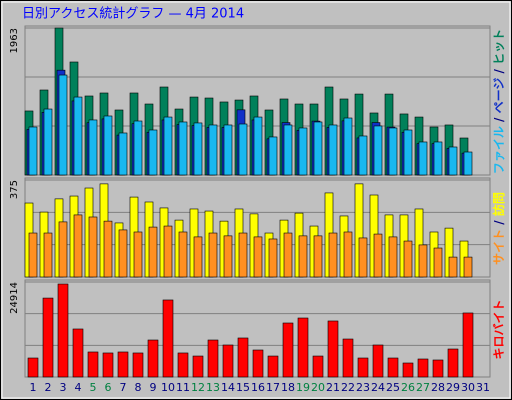 The image size is (512, 400). Describe the element at coordinates (258, 387) in the screenshot. I see `x-tick-label: 16` at that location.